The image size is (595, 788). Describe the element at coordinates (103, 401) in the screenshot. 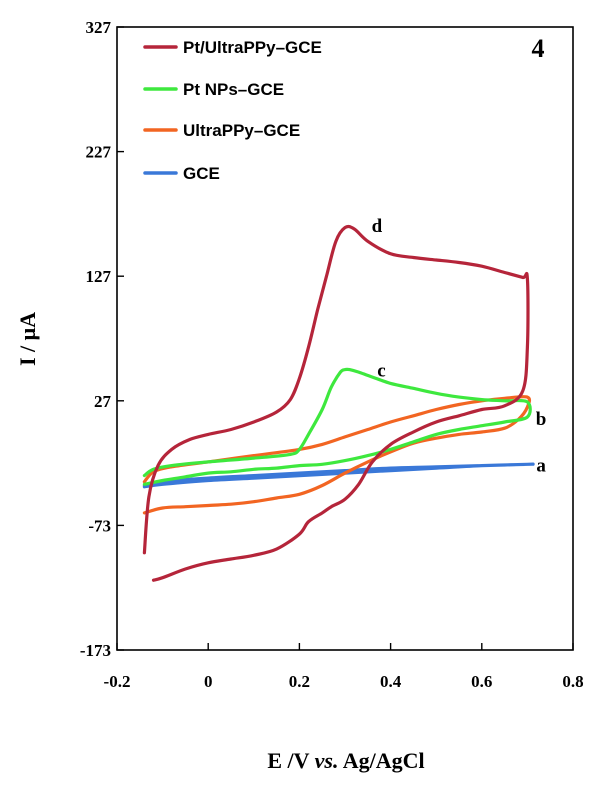

I see `y-tick-label: 27` at that location.